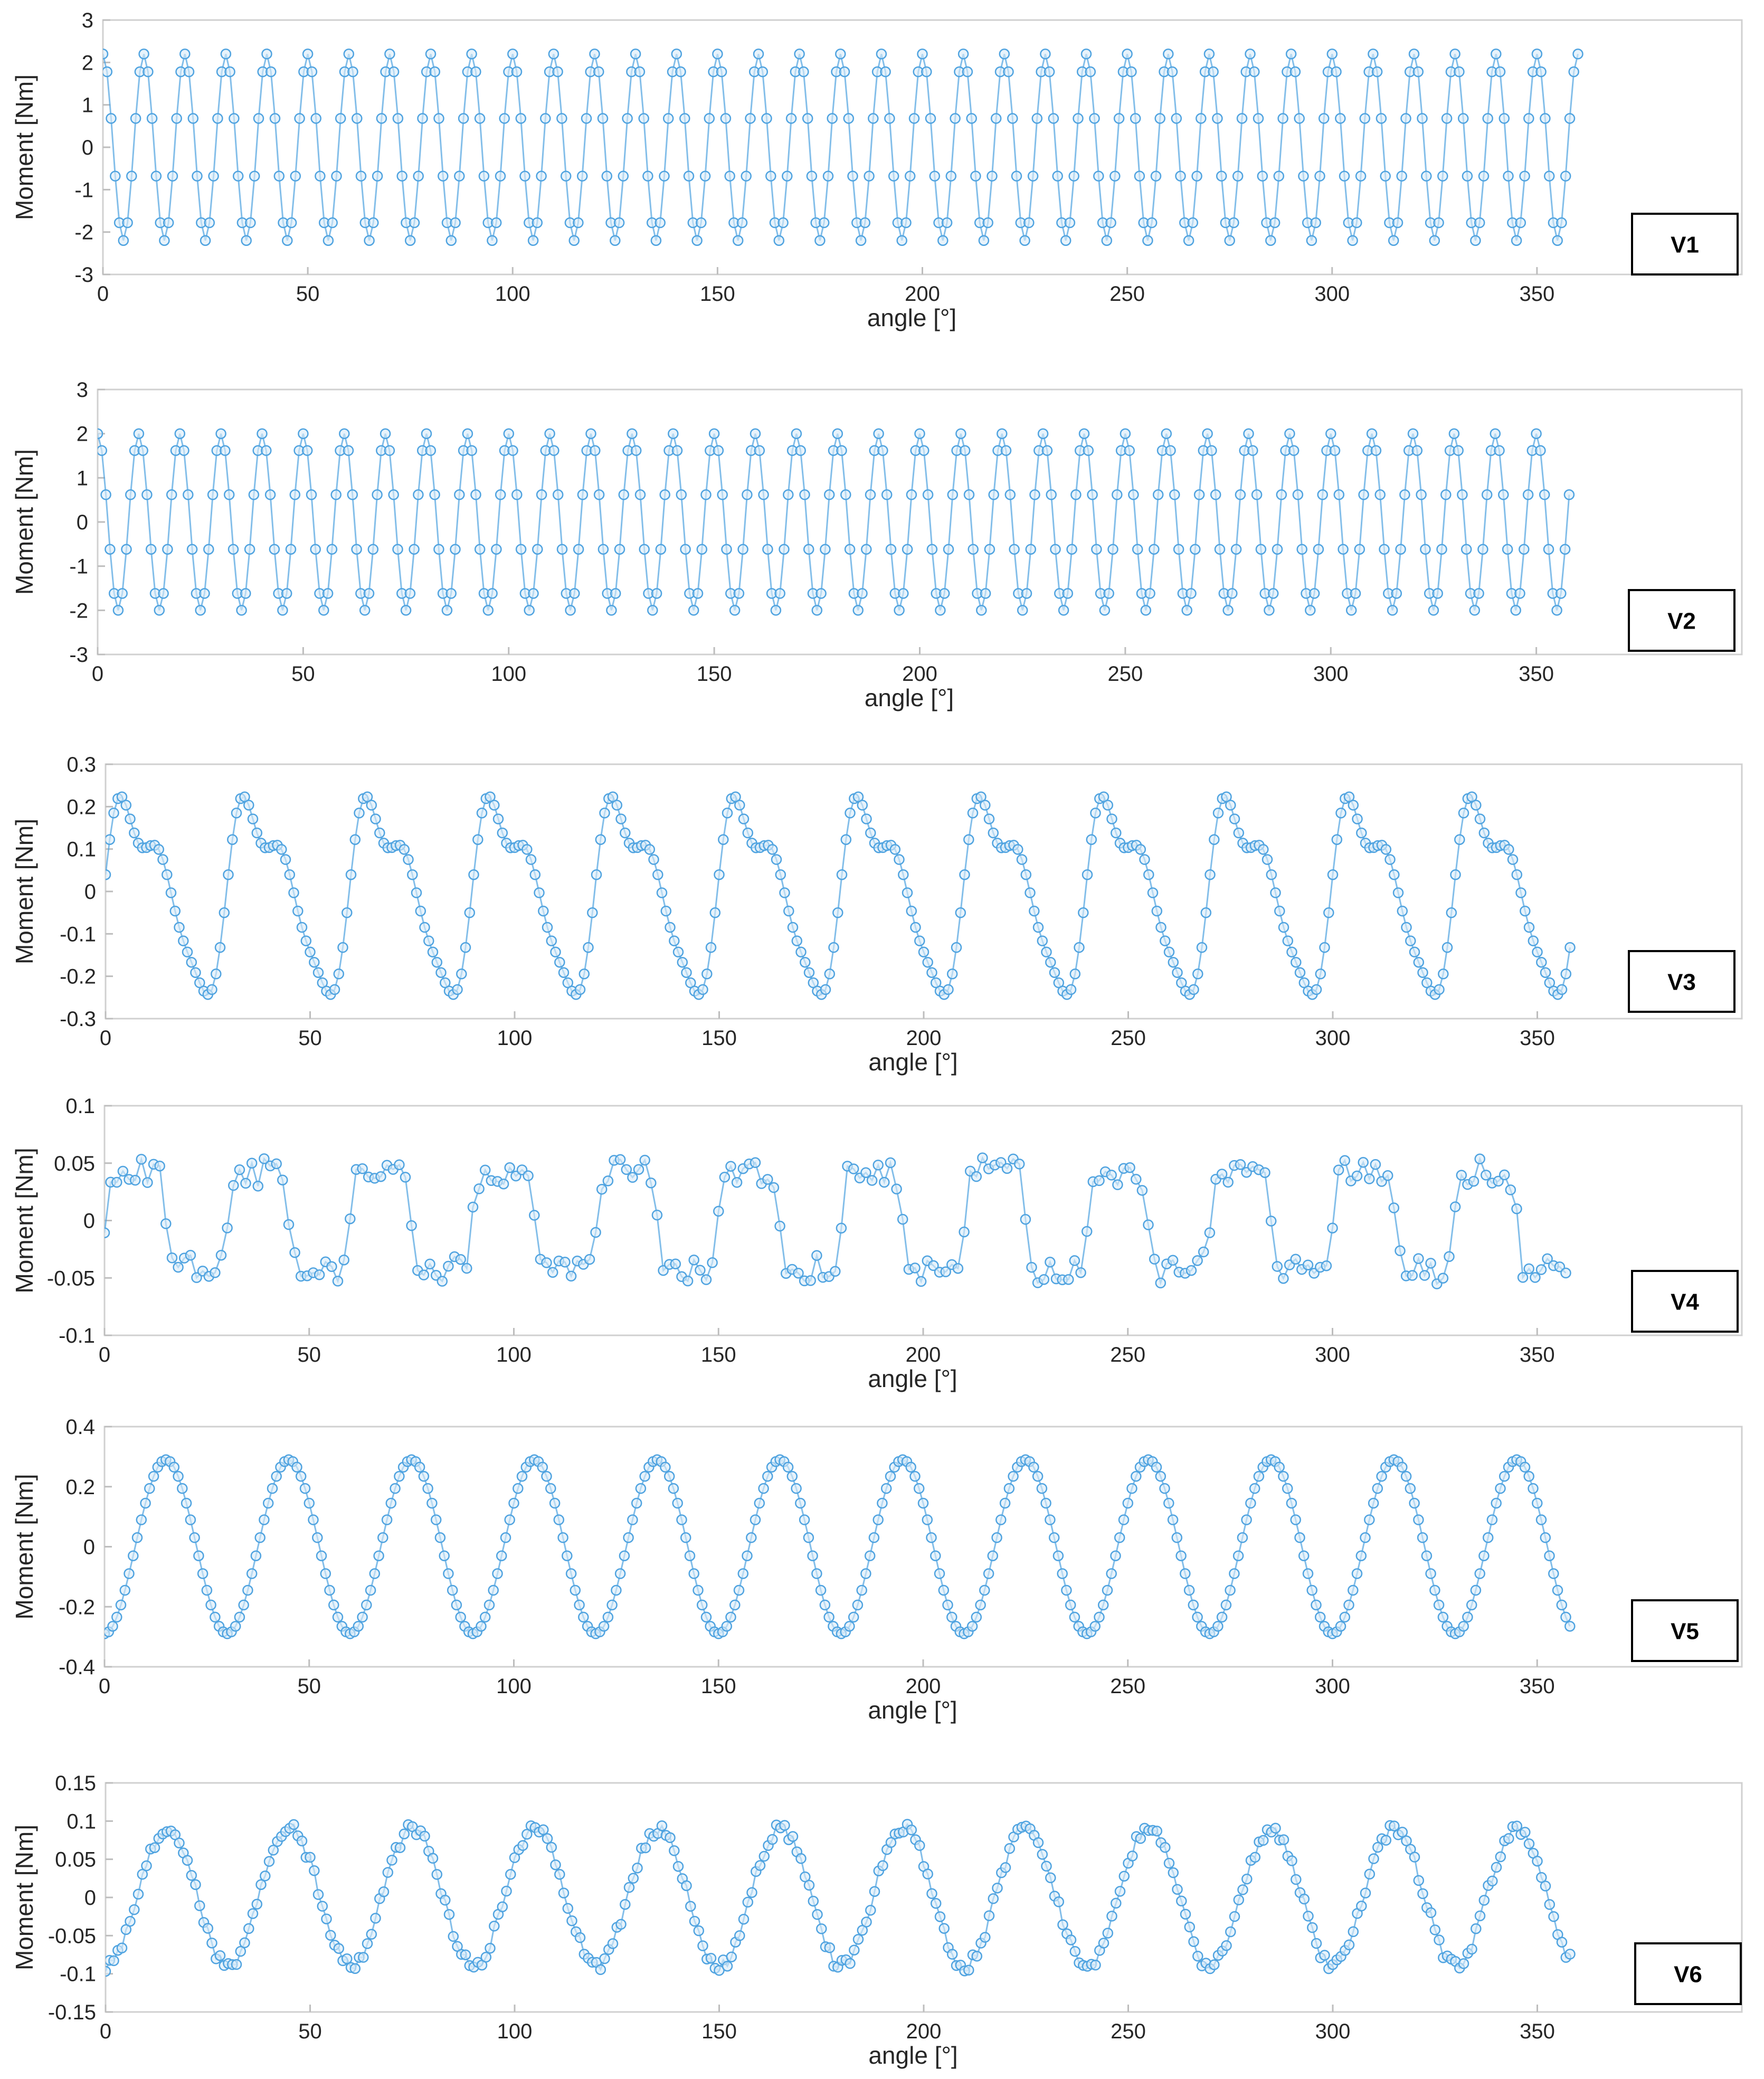  Describe the element at coordinates (83, 275) in the screenshot. I see `y-tick-label: -3` at that location.